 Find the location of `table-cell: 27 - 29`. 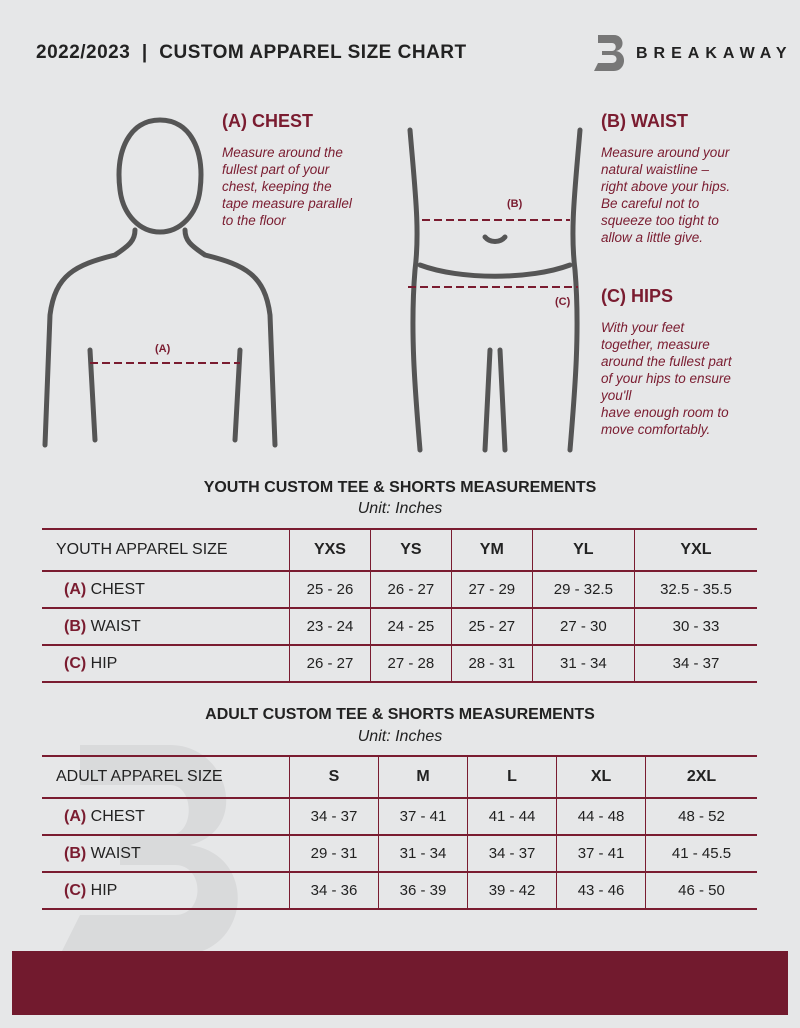

table-cell: 27 - 29 is located at coordinates (491, 589).